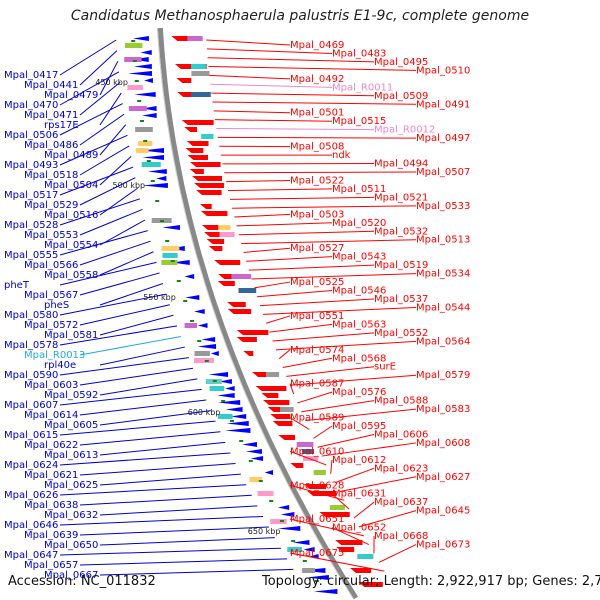  Describe the element at coordinates (54, 355) in the screenshot. I see `left-gene-label: Mpal_R0013` at that location.